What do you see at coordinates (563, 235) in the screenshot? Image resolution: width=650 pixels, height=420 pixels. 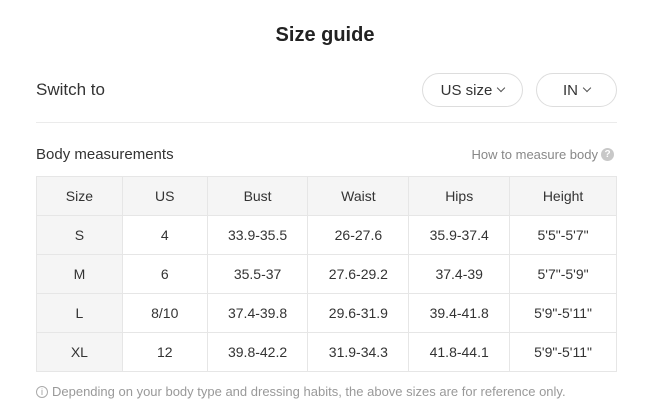 I see `table-cell: 5'5"-5'7"` at bounding box center [563, 235].